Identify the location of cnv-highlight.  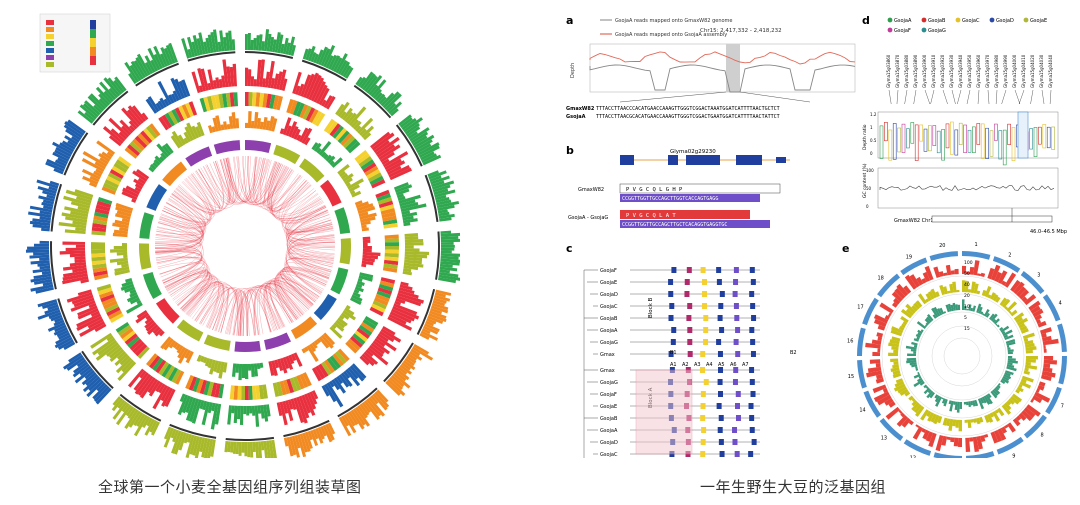
(1023, 135).